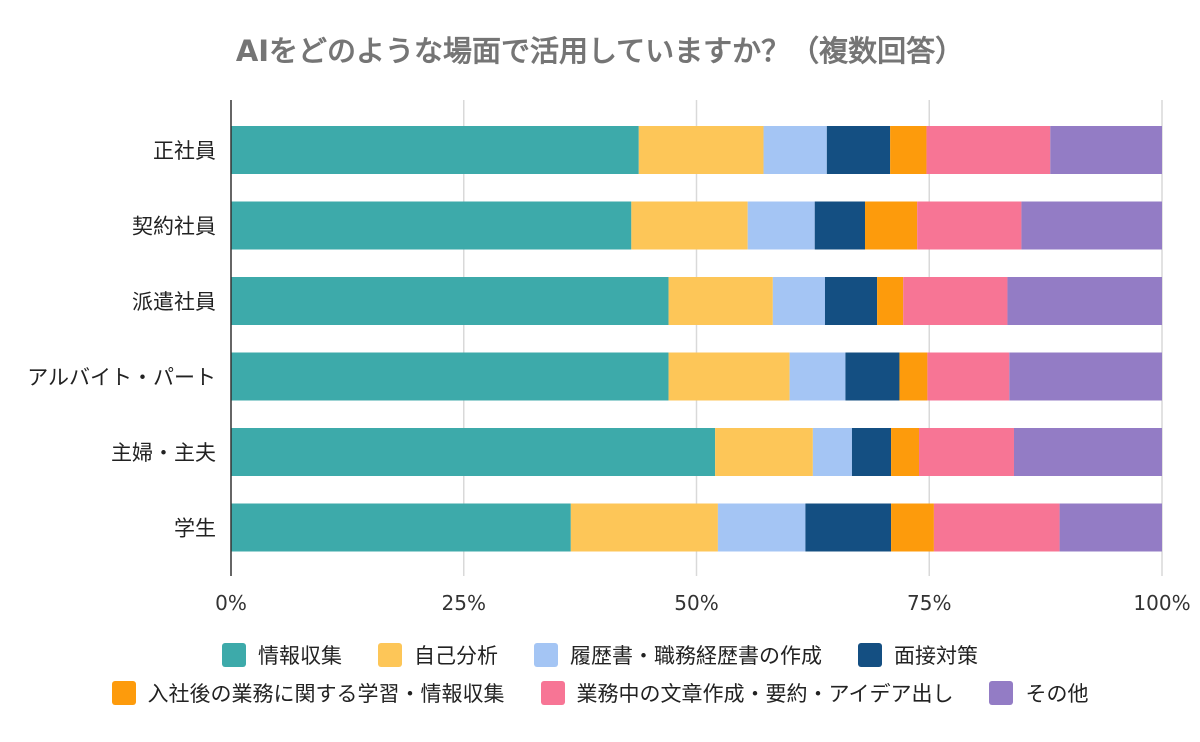  I want to click on legend-label: 履歴書・職務経歴書の作成, so click(696, 656).